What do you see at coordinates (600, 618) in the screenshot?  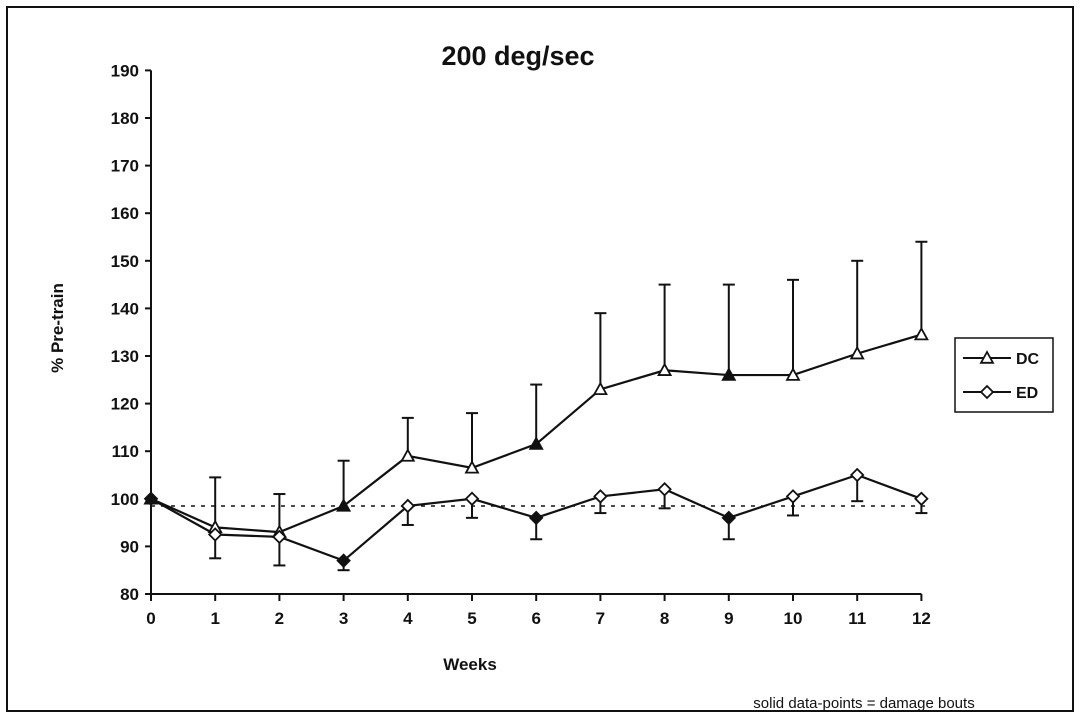 I see `x-tick-label: 7` at bounding box center [600, 618].